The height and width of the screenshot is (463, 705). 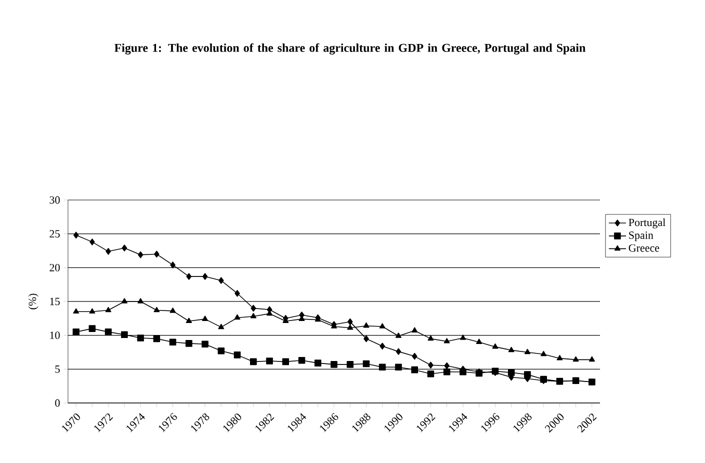 What do you see at coordinates (57, 403) in the screenshot?
I see `y-tick-label: 0` at bounding box center [57, 403].